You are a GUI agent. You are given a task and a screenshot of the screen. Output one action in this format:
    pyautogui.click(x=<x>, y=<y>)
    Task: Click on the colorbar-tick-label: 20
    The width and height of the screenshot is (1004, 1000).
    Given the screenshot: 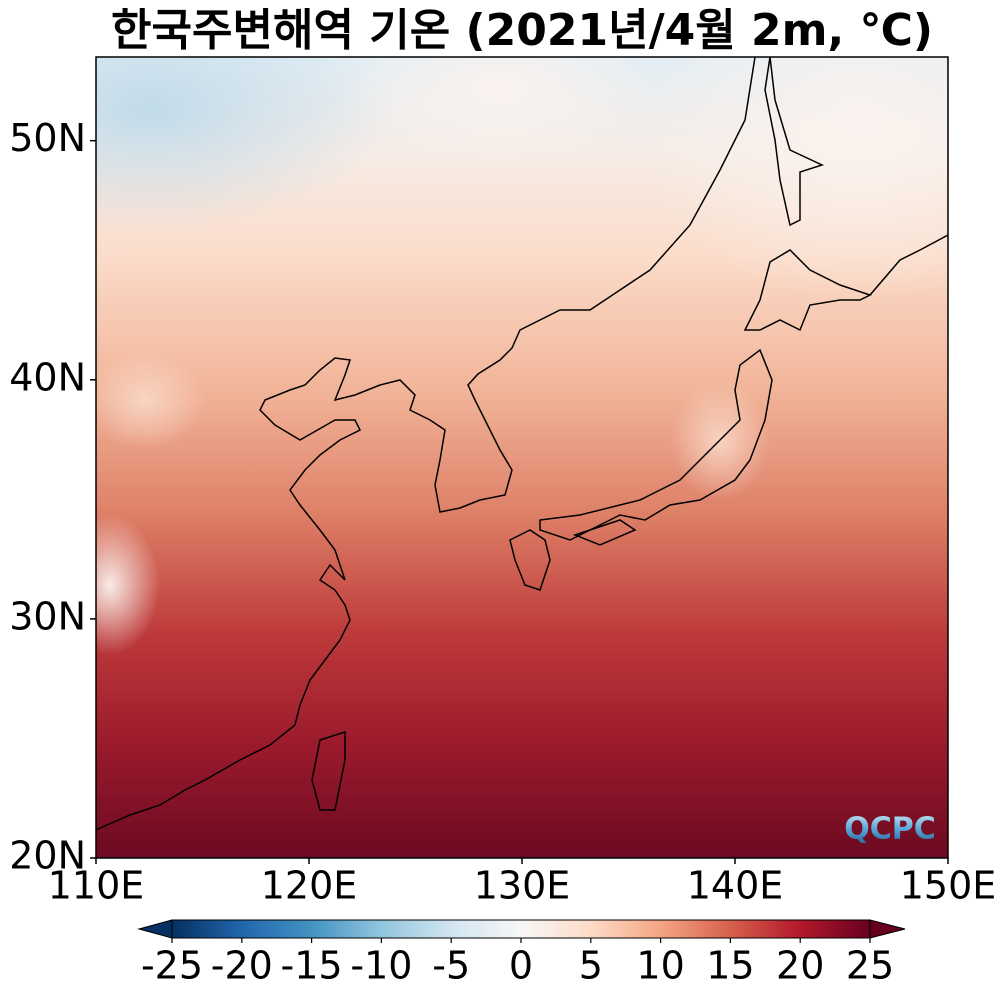 What is the action you would take?
    pyautogui.click(x=800, y=966)
    